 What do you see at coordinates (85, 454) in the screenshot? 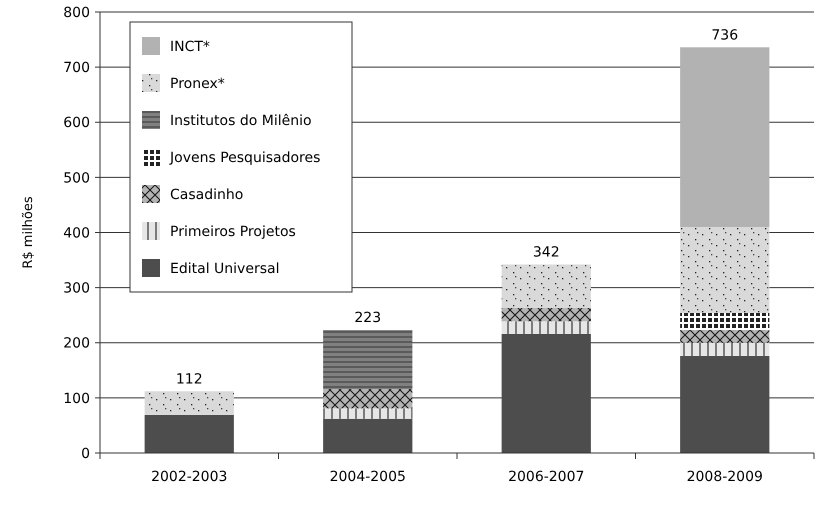
I see `y-tick-label: 0` at bounding box center [85, 454].